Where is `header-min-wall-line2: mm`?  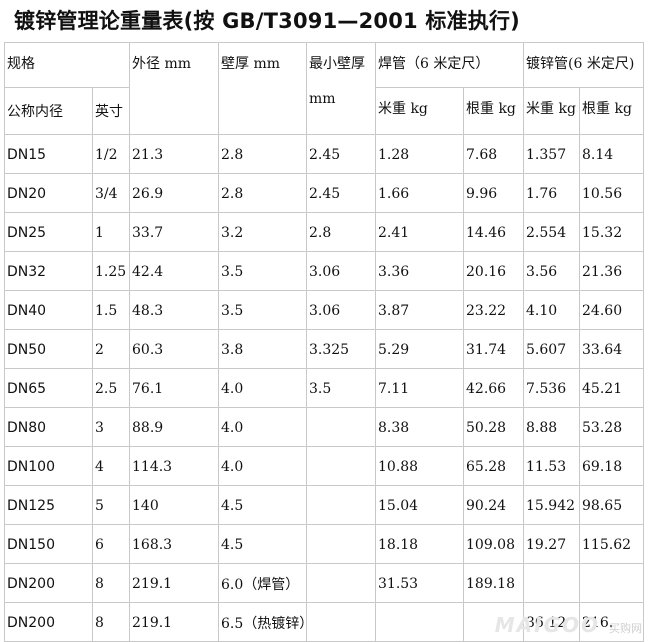 header-min-wall-line2: mm is located at coordinates (322, 99).